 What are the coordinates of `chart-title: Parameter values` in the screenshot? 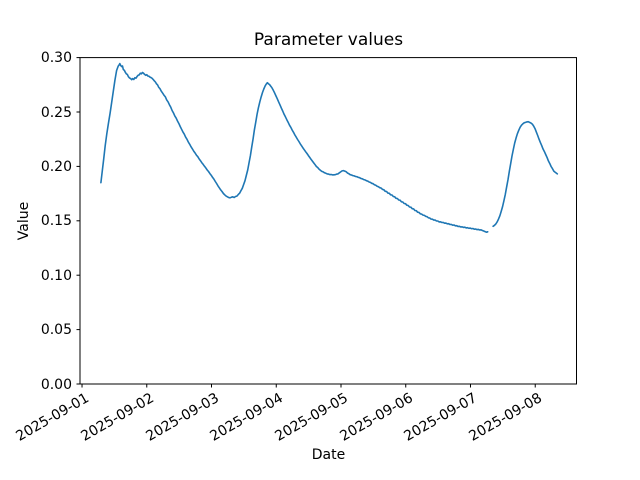 It's located at (328, 40).